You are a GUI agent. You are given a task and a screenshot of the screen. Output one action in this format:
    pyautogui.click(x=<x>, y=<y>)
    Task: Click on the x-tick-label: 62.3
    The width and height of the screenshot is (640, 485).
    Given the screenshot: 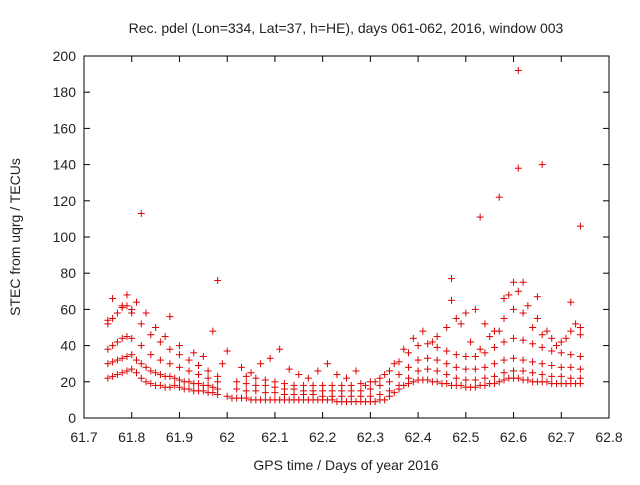 What is the action you would take?
    pyautogui.click(x=370, y=437)
    